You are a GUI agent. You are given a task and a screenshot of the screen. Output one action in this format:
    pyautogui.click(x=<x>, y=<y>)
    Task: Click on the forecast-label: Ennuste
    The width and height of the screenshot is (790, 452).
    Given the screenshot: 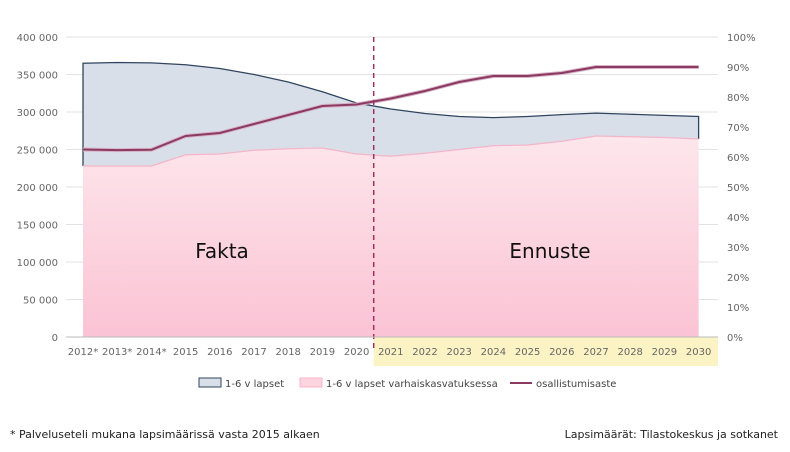 What is the action you would take?
    pyautogui.click(x=549, y=251)
    